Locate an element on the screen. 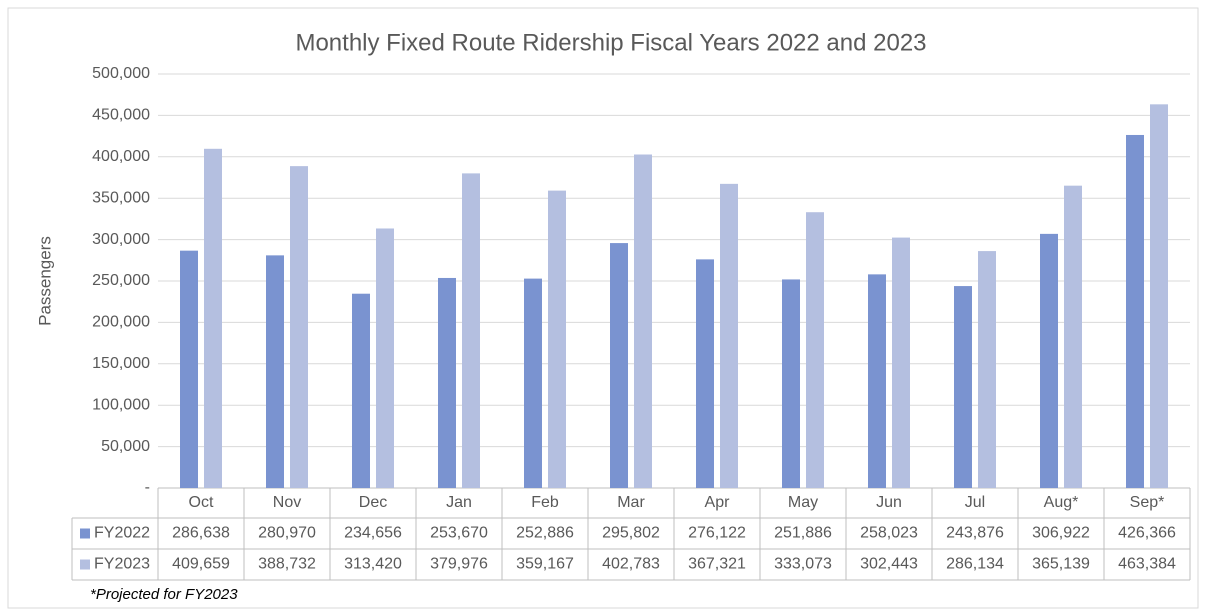  table-value: 234,656 is located at coordinates (373, 533).